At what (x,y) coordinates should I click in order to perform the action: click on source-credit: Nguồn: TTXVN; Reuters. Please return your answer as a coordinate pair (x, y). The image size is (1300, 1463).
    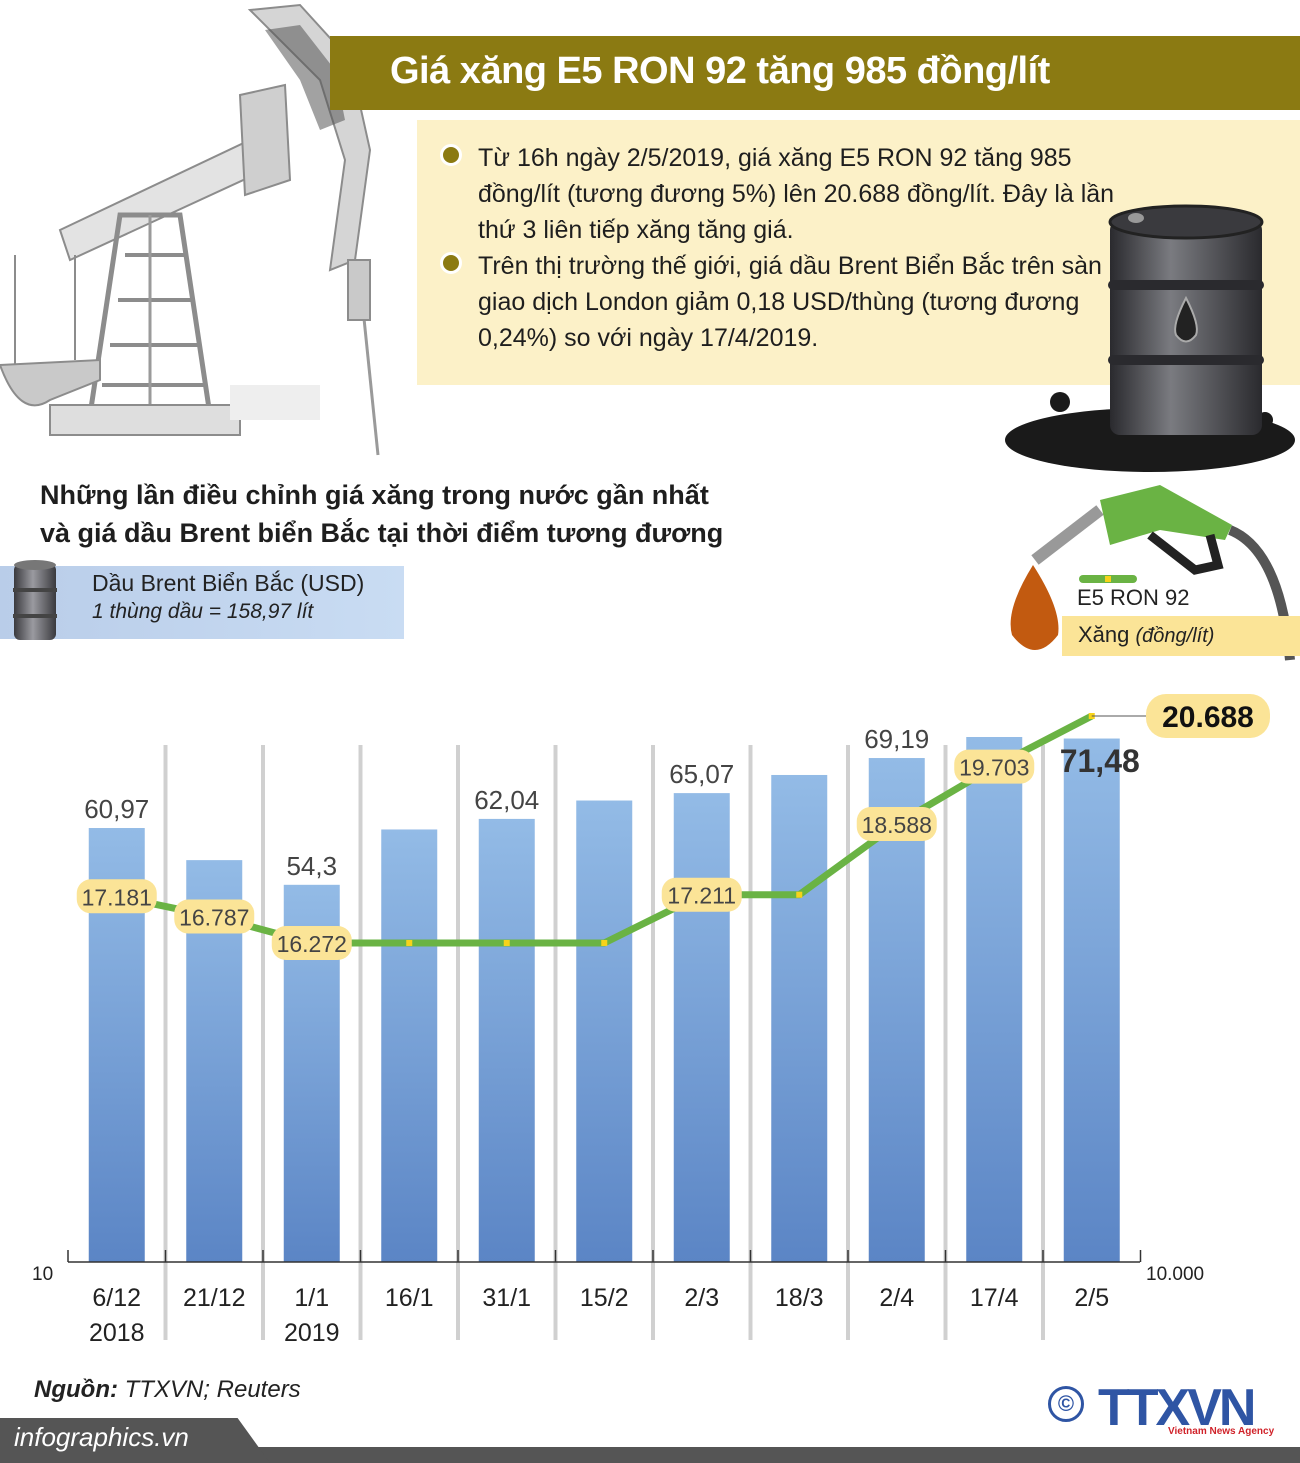
    Looking at the image, I should click on (167, 1390).